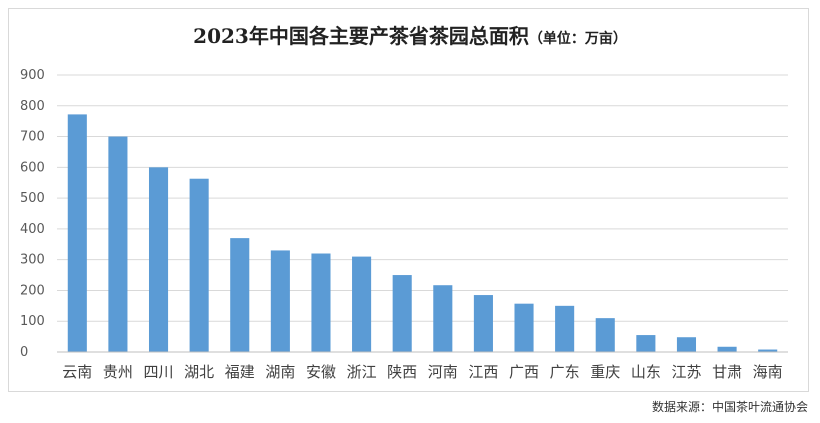 This screenshot has height=423, width=820. What do you see at coordinates (32, 290) in the screenshot?
I see `y-tick-label: 200` at bounding box center [32, 290].